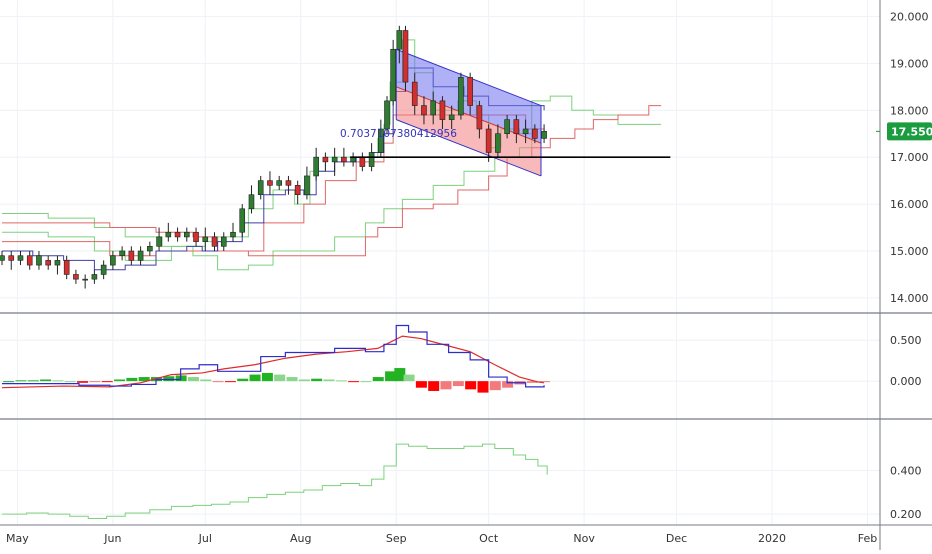 This screenshot has width=932, height=554. What do you see at coordinates (906, 514) in the screenshot?
I see `axis-tick-label: 0.200` at bounding box center [906, 514].